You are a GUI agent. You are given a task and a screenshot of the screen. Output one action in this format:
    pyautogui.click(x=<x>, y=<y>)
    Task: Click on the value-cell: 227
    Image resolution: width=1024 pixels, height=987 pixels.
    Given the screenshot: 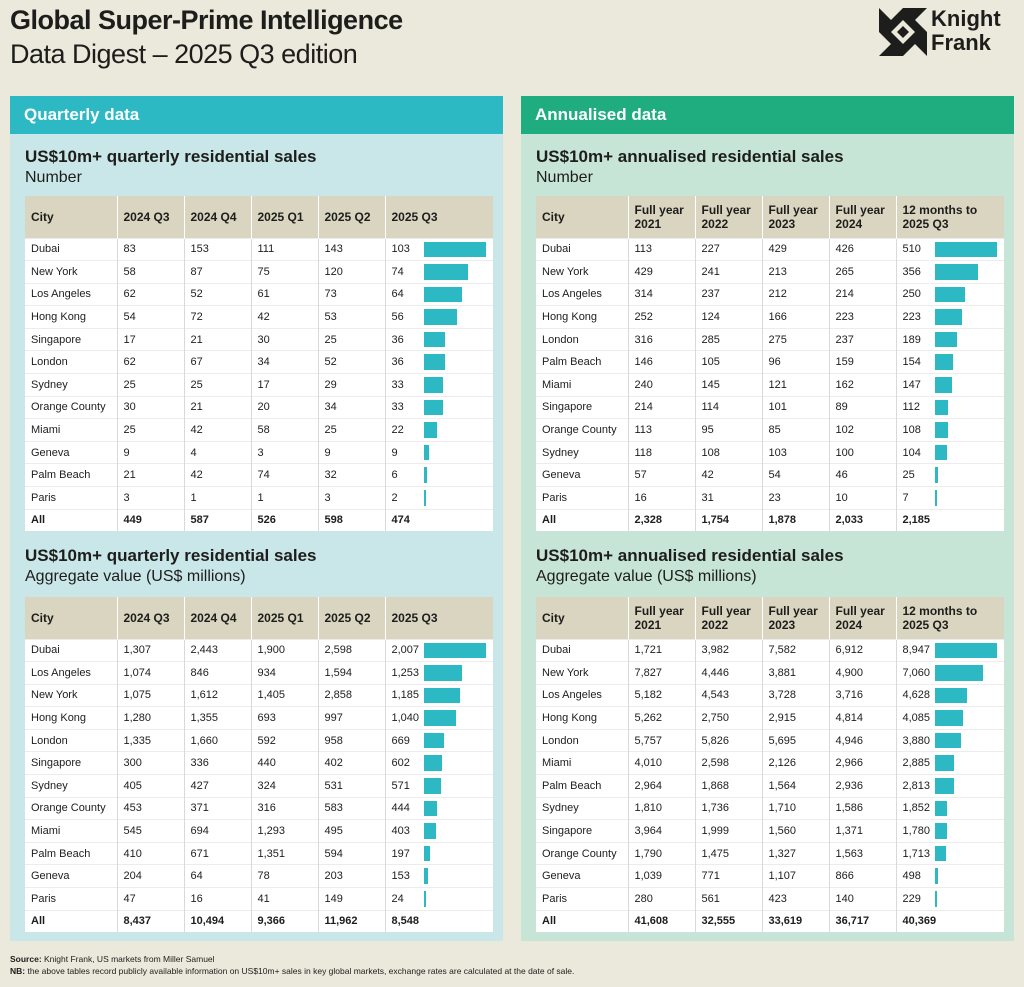 What is the action you would take?
    pyautogui.click(x=728, y=249)
    